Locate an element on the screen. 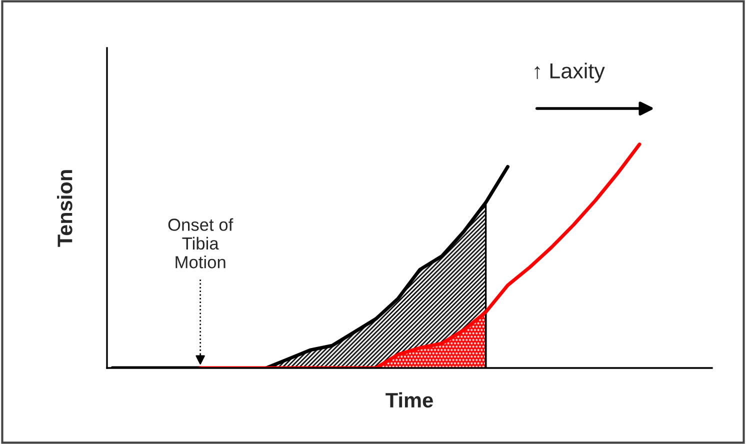 The height and width of the screenshot is (444, 746). y-axis-title: Tension is located at coordinates (64, 208).